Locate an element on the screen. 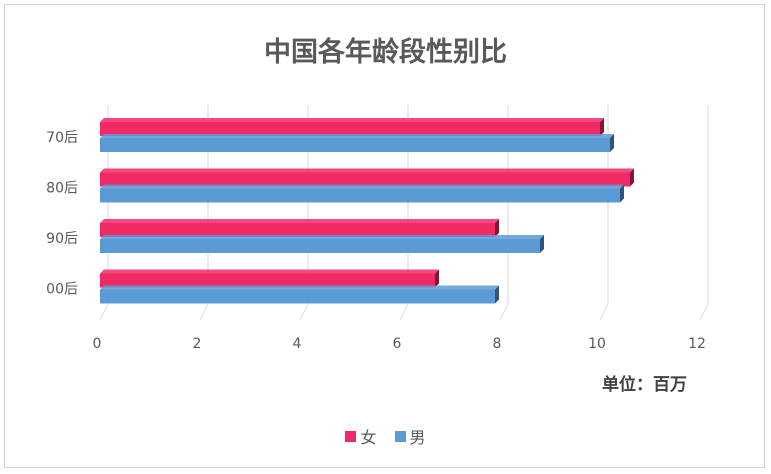 This screenshot has width=771, height=474. legend-swatch-female is located at coordinates (351, 436).